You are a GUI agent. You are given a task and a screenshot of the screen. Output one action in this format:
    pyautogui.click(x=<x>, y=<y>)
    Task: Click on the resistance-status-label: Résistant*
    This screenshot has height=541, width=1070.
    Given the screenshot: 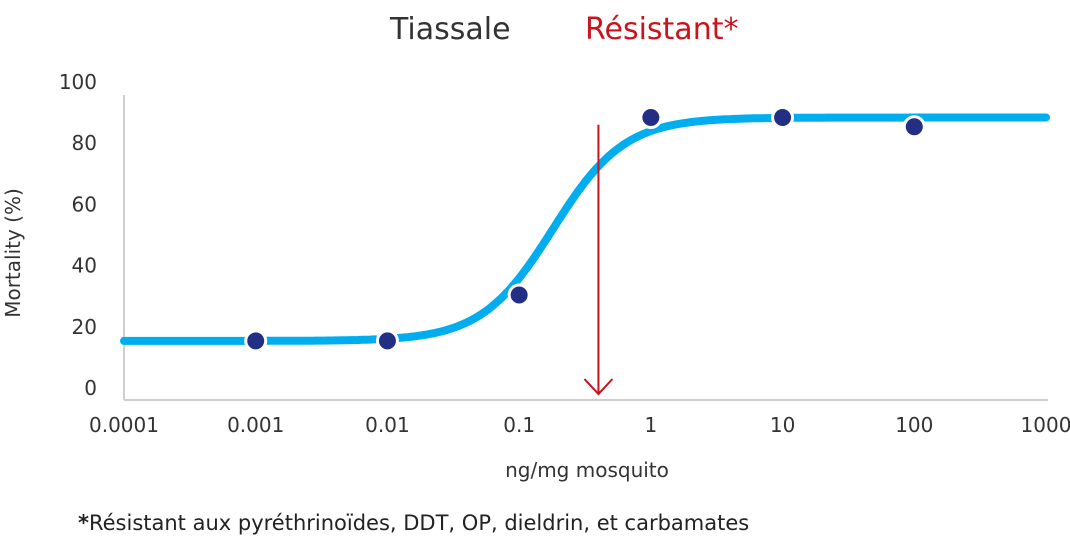 What is the action you would take?
    pyautogui.click(x=662, y=29)
    